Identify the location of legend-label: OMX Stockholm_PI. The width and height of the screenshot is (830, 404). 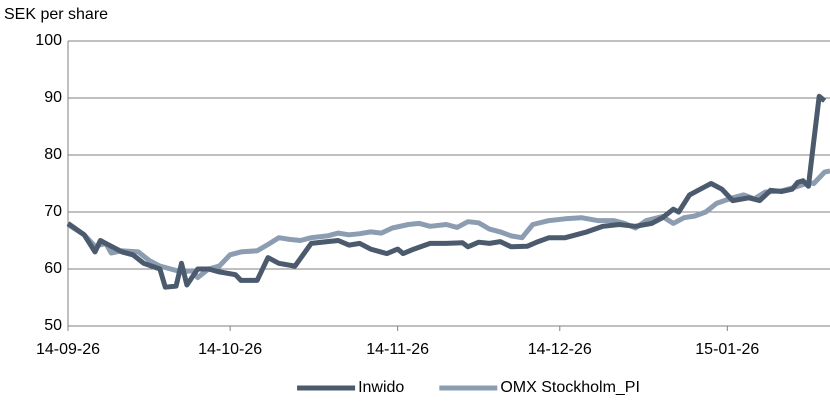
(570, 387).